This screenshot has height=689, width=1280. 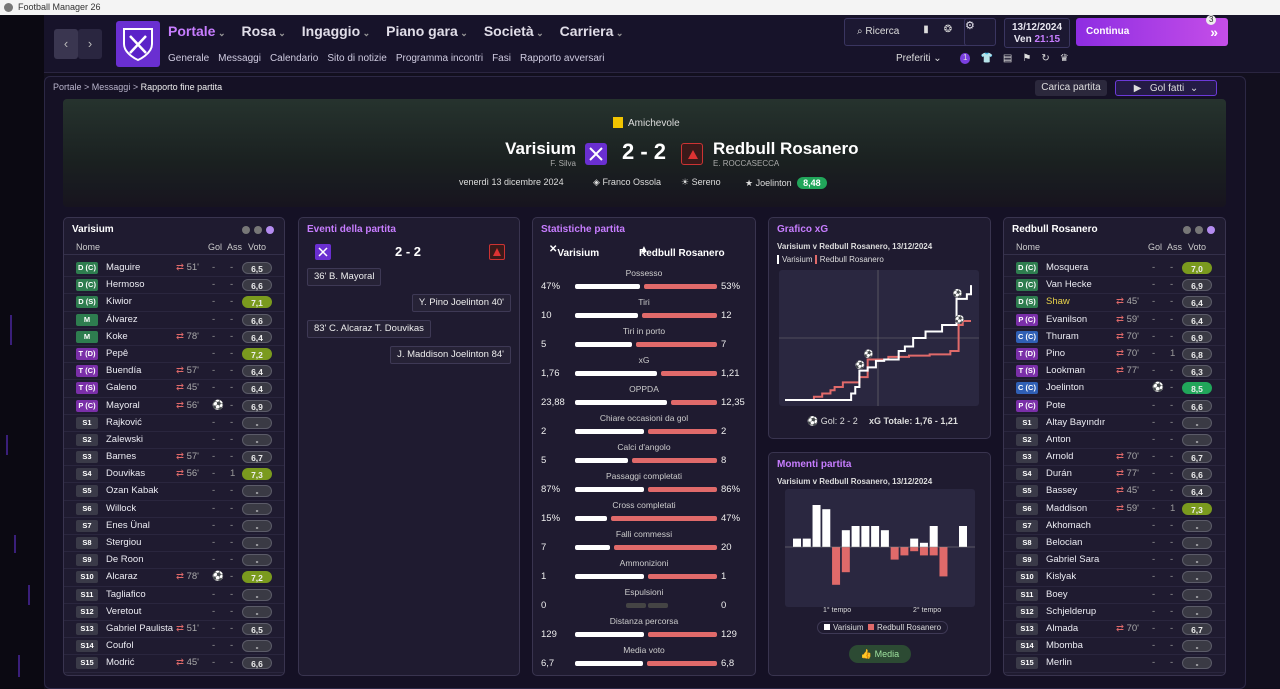 I want to click on player-name: Evanilson, so click(x=1067, y=319).